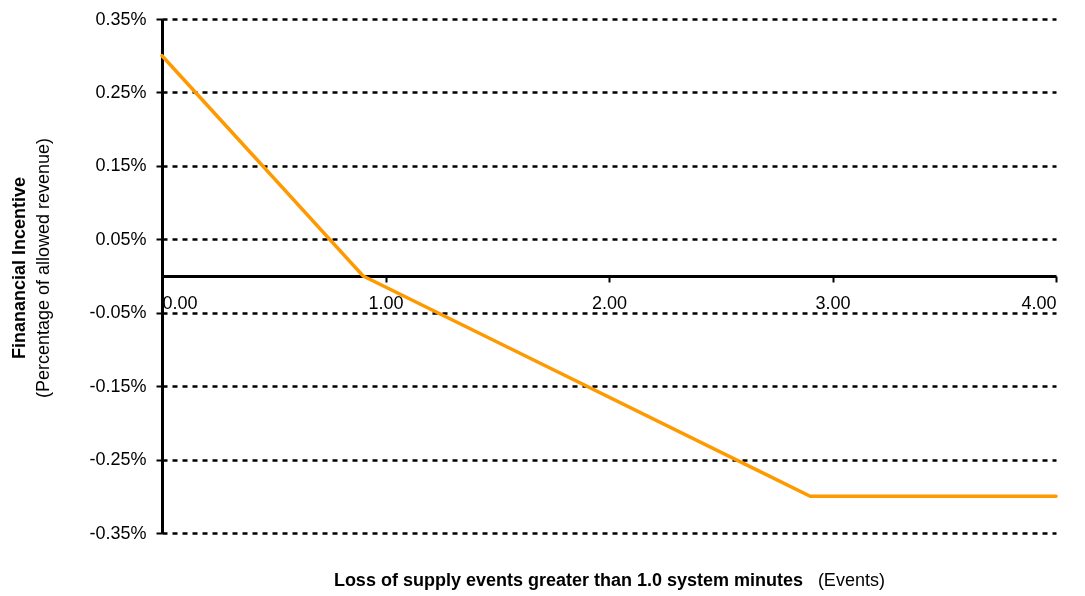 The image size is (1085, 596). What do you see at coordinates (121, 165) in the screenshot?
I see `y-tick-label: 0.15%` at bounding box center [121, 165].